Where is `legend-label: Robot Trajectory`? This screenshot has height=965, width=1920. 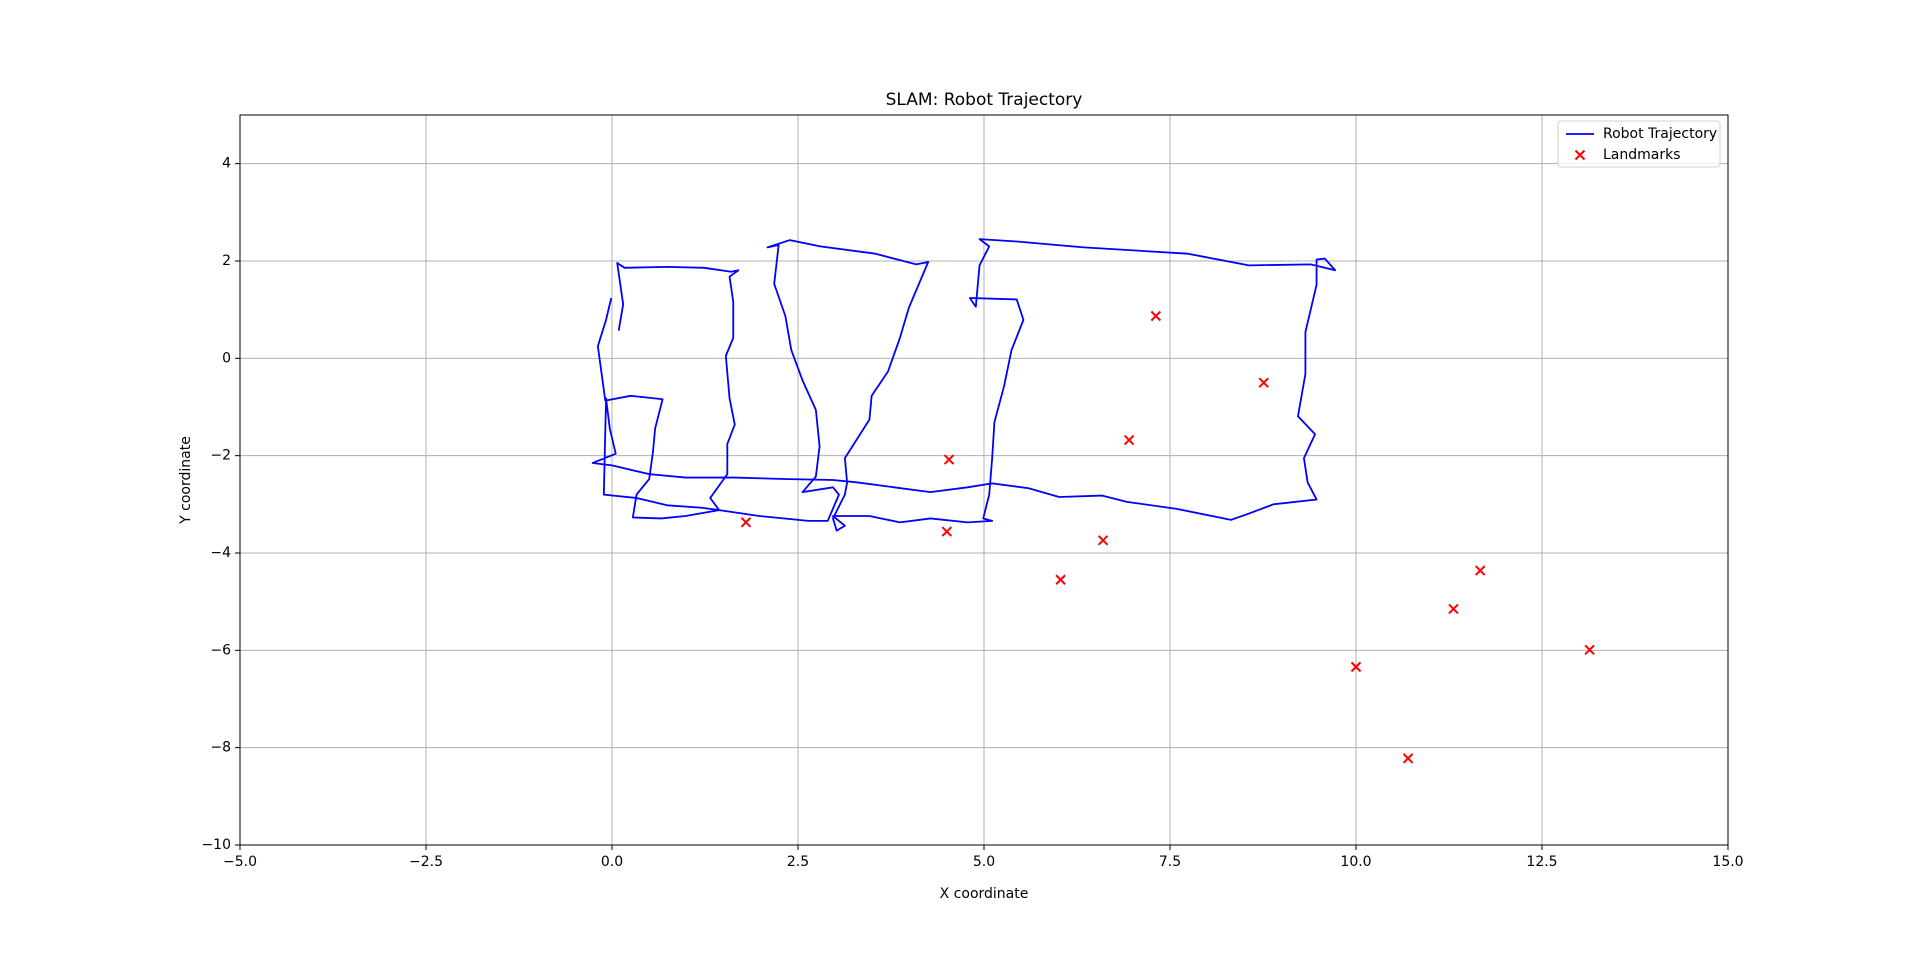 legend-label: Robot Trajectory is located at coordinates (1660, 134).